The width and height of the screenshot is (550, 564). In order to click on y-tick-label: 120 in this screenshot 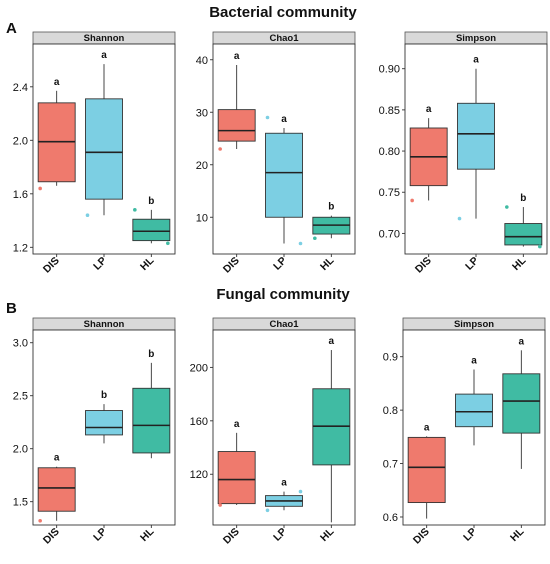, I will do `click(199, 475)`.